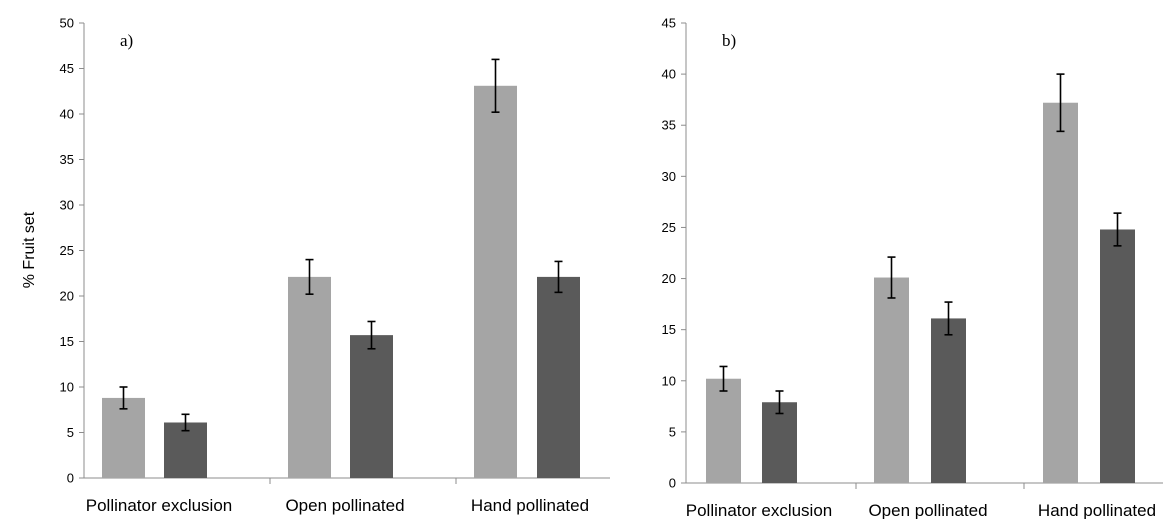  Describe the element at coordinates (29, 249) in the screenshot. I see `y-axis-label: % Fruit set` at that location.